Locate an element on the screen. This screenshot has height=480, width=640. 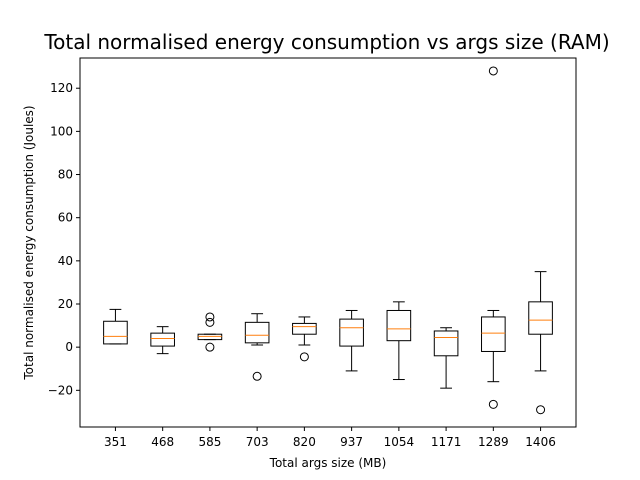
x-tick-label: 1171 is located at coordinates (446, 442).